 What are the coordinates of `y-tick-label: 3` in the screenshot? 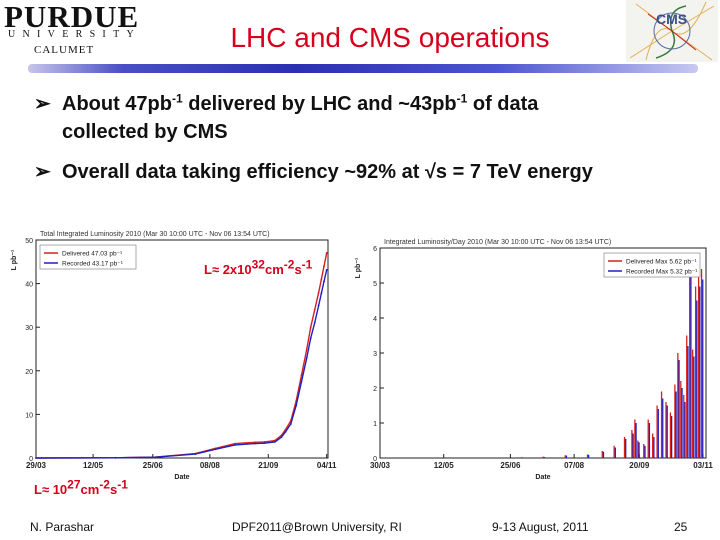 It's located at (375, 354).